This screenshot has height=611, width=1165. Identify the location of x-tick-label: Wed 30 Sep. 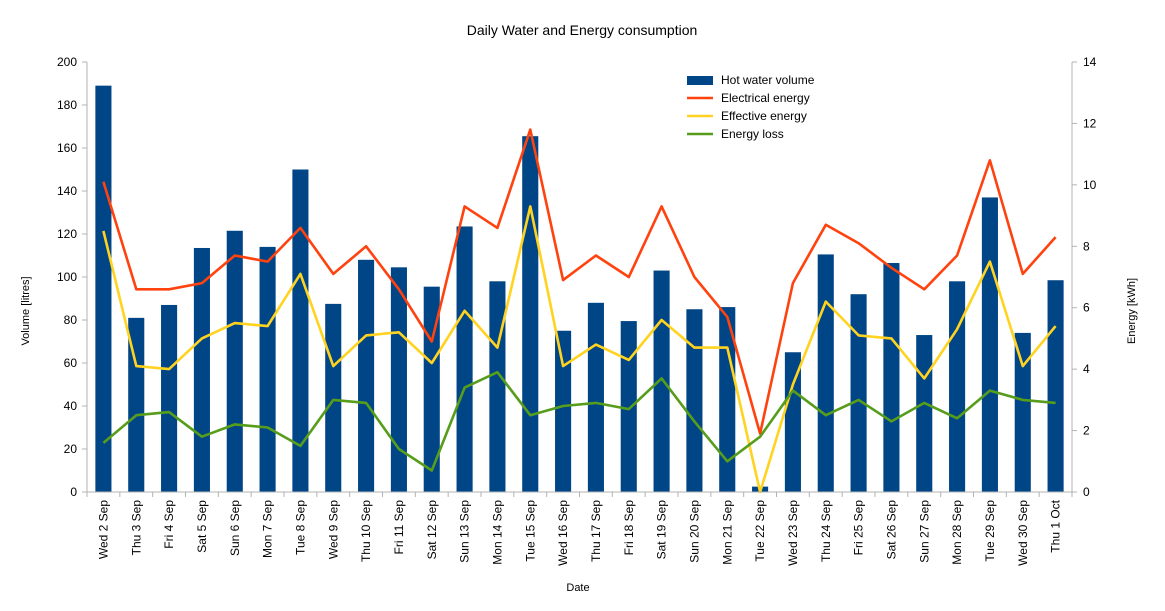
(1023, 533).